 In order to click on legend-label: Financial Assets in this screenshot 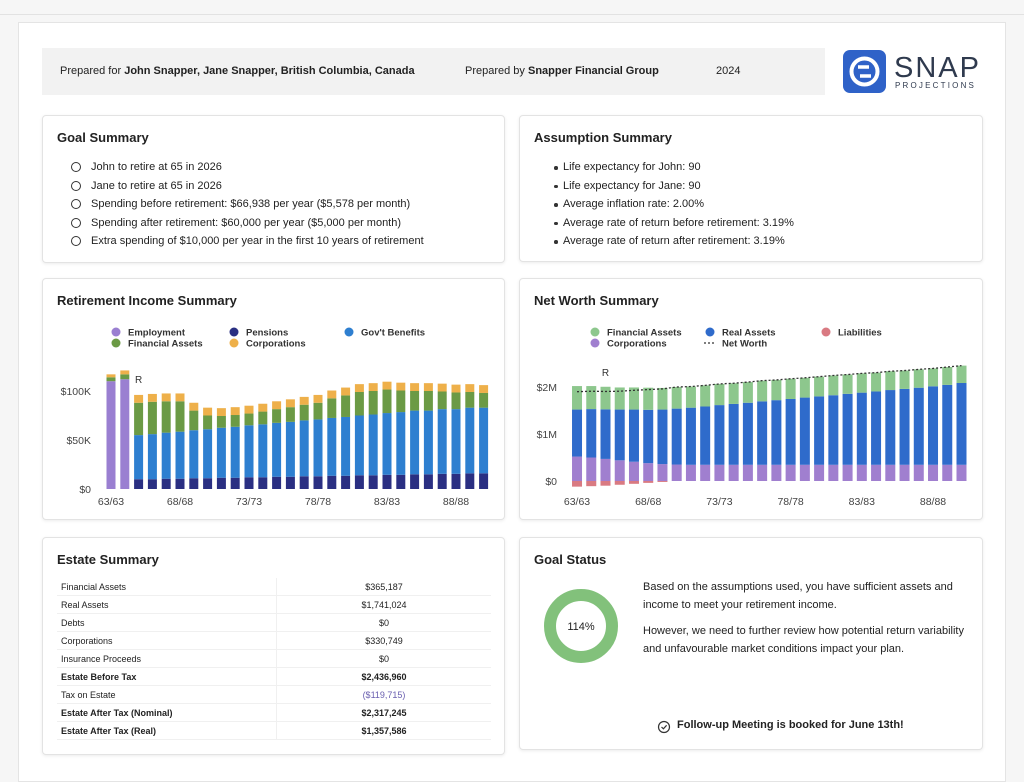, I will do `click(165, 344)`.